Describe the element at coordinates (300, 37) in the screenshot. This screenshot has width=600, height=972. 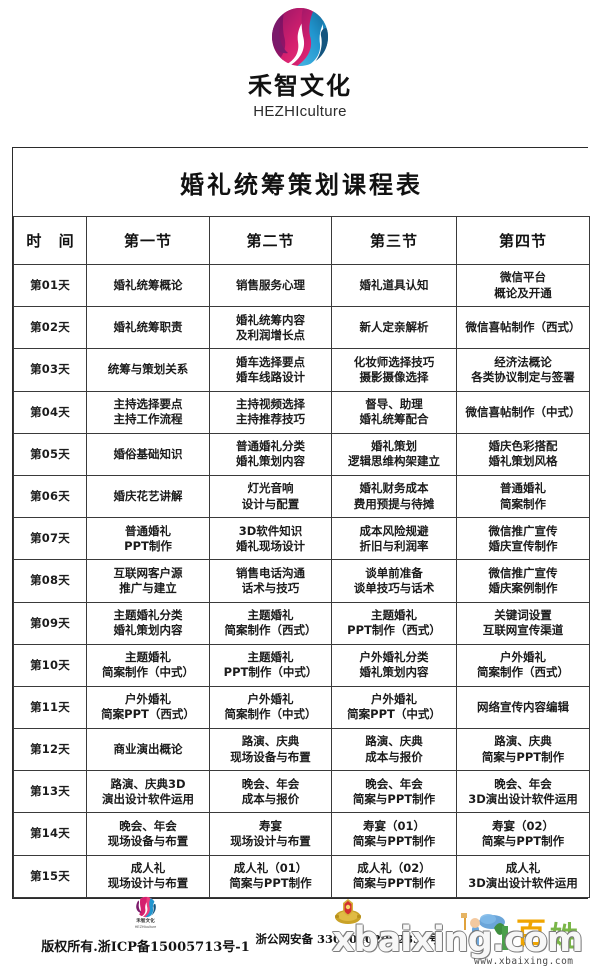
I see `hezhi-swirl-logo-icon` at that location.